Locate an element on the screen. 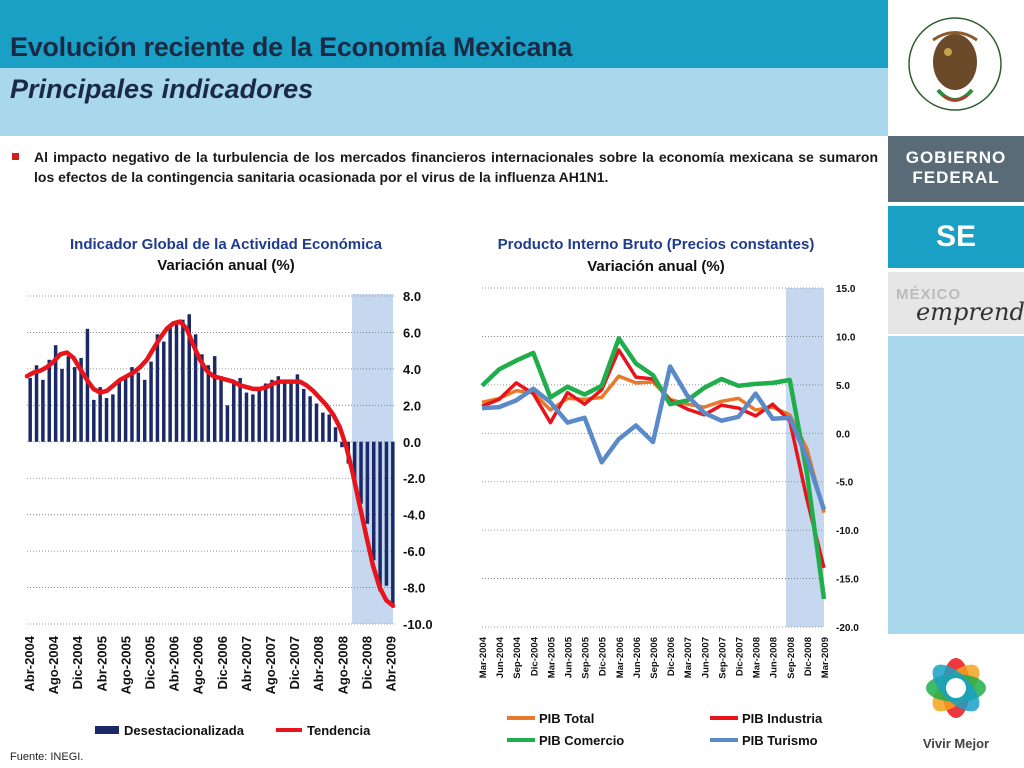  chart2-xtick-label: Dic-2004 is located at coordinates (534, 656).